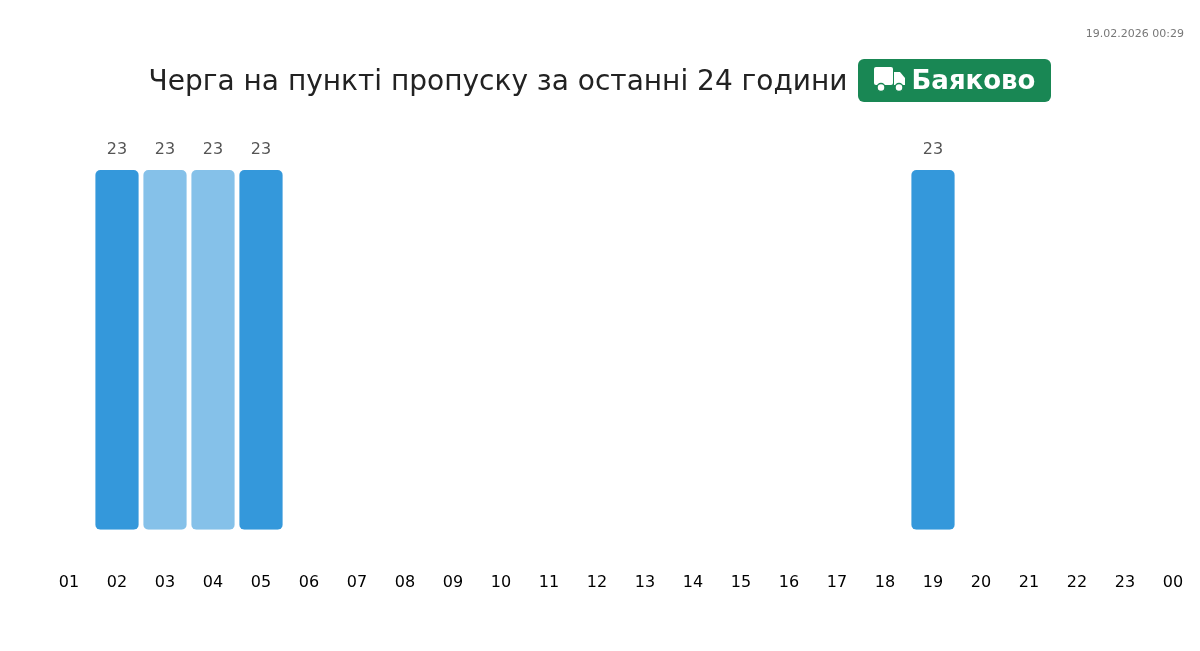  What do you see at coordinates (453, 581) in the screenshot?
I see `x-tick-label: 09` at bounding box center [453, 581].